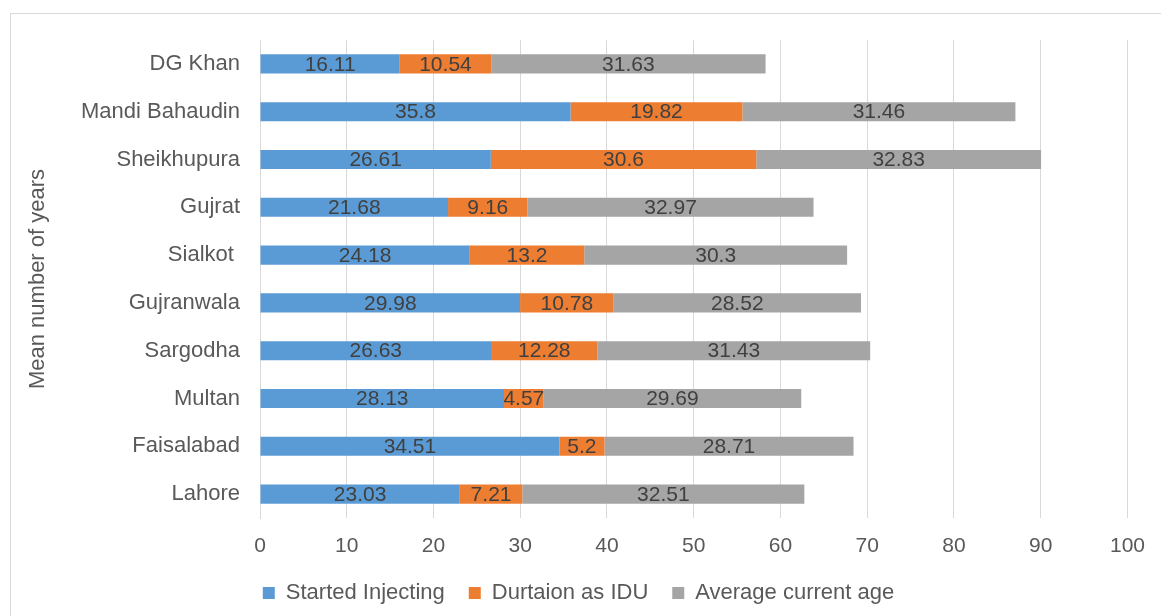 The image size is (1161, 616). What do you see at coordinates (795, 592) in the screenshot?
I see `legend-label: Average current age` at bounding box center [795, 592].